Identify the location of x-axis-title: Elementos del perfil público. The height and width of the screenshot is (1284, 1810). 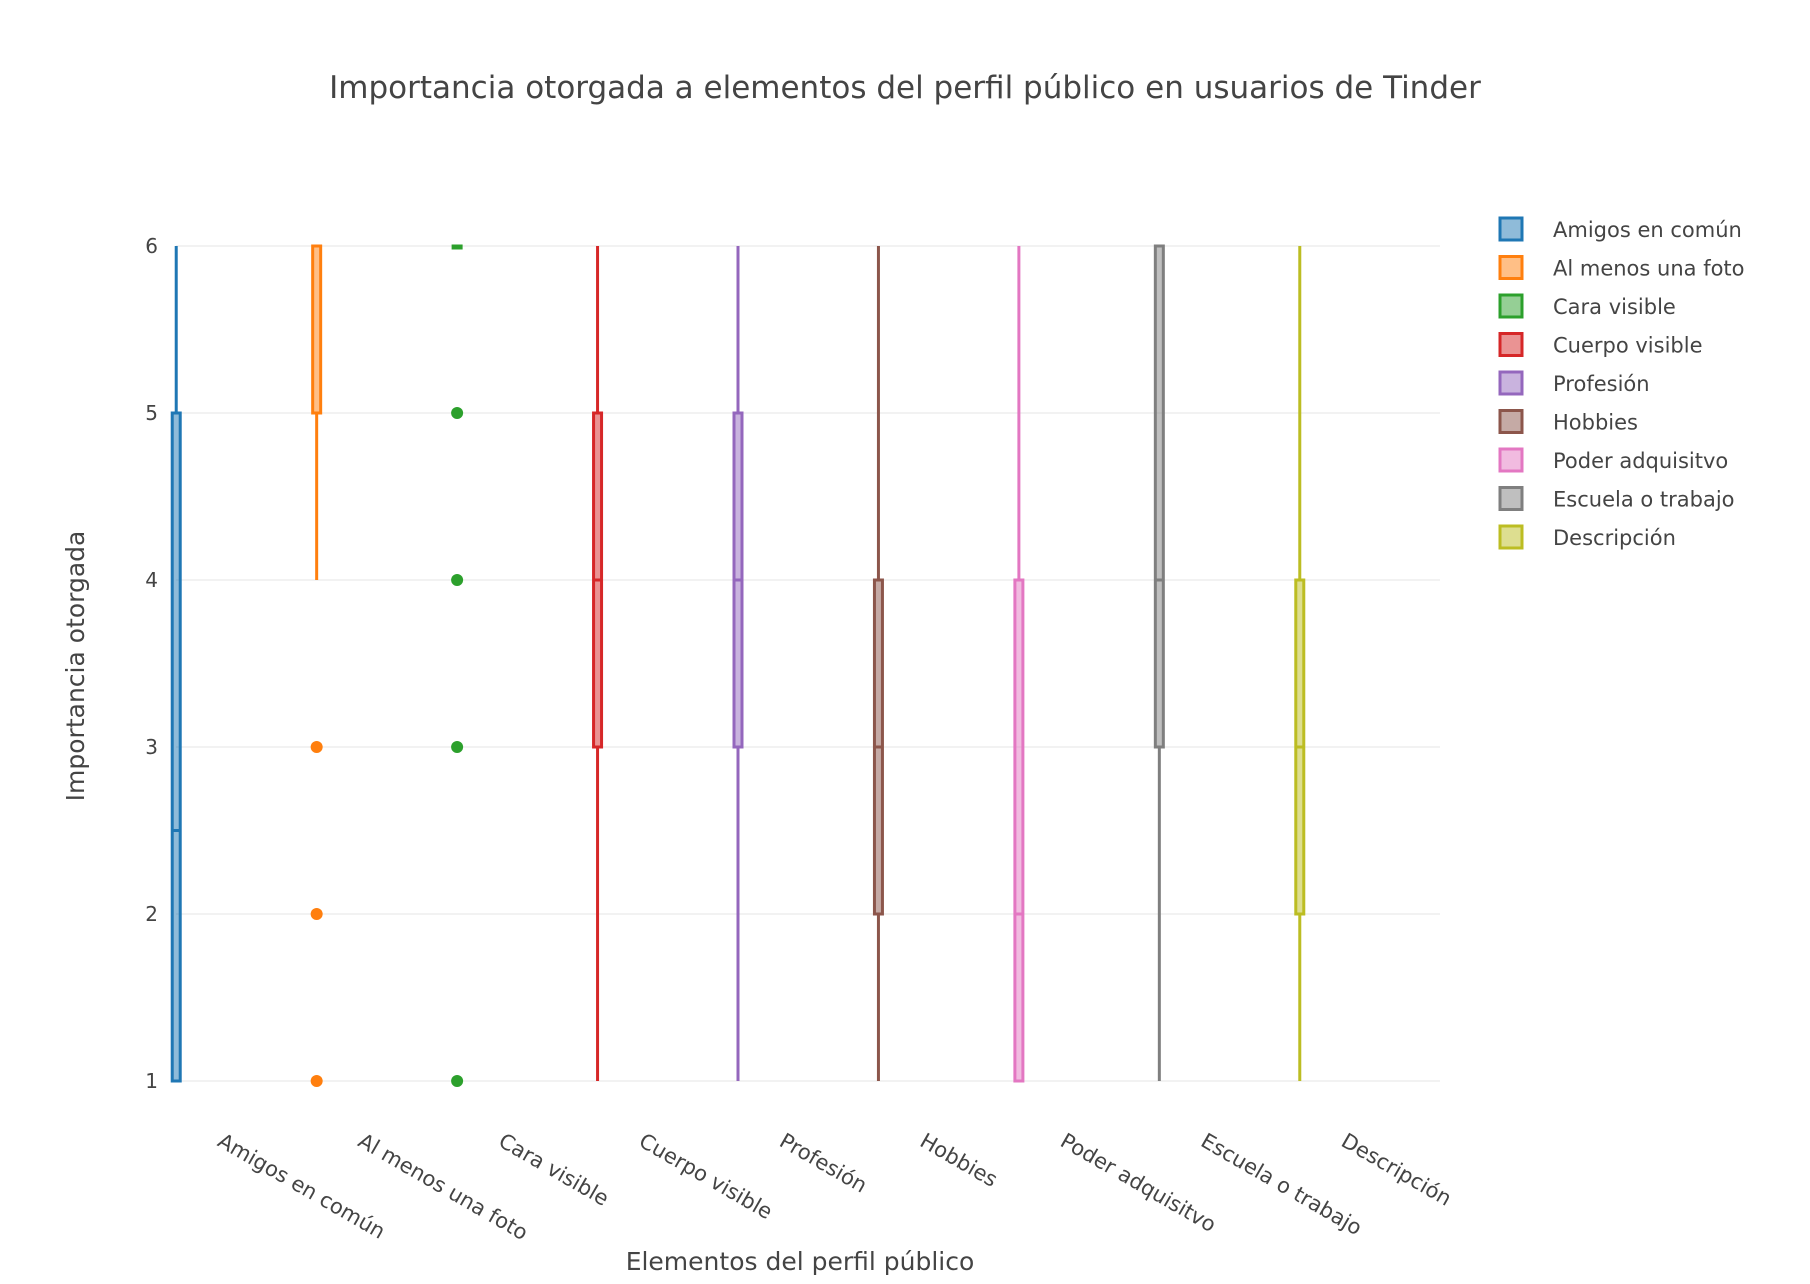
(800, 1261).